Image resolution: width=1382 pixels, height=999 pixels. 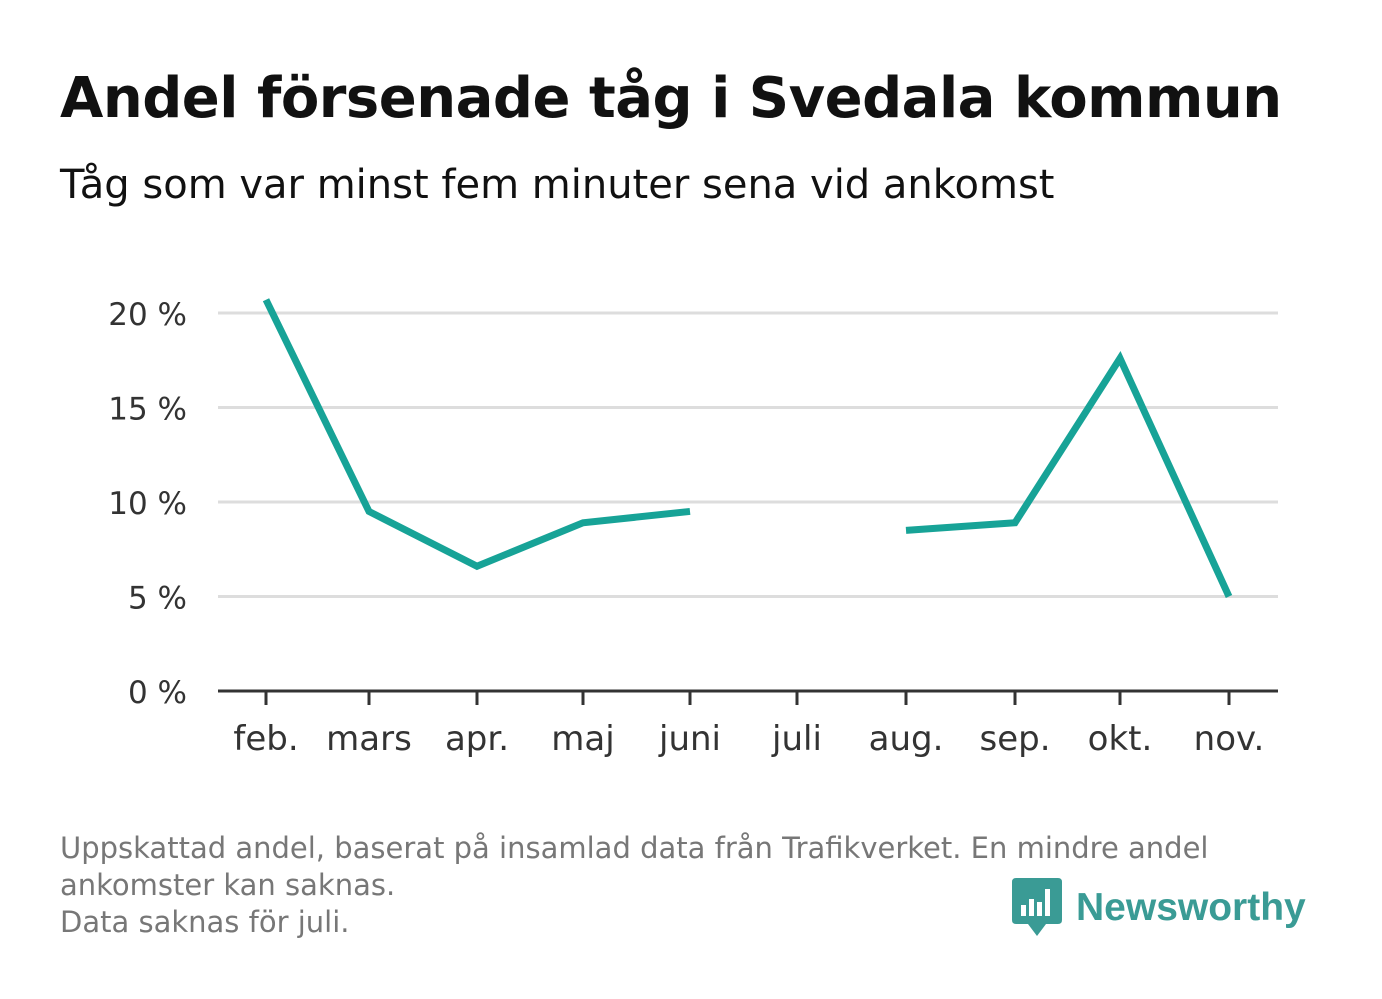 What do you see at coordinates (748, 739) in the screenshot?
I see `x-tick-labels: feb. mars apr. maj juni juli aug. sep. okt. nov.` at bounding box center [748, 739].